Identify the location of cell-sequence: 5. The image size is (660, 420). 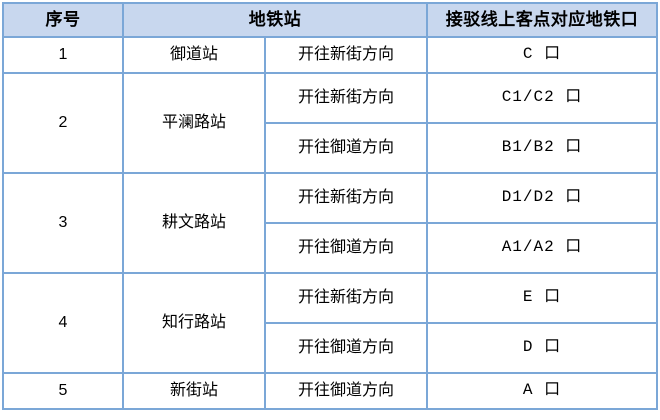
(63, 391).